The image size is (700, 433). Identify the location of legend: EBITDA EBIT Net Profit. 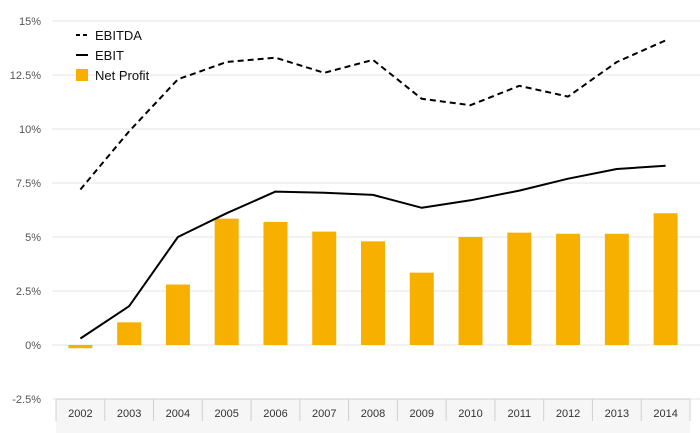
(113, 55).